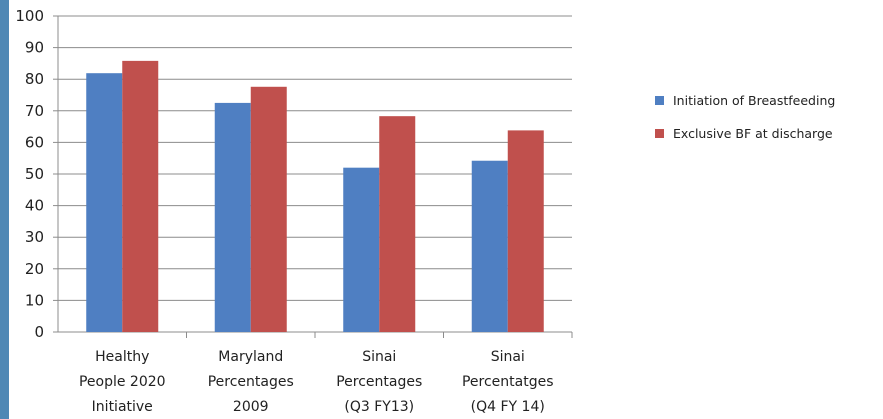  I want to click on y-tick-label: 10, so click(34, 300).